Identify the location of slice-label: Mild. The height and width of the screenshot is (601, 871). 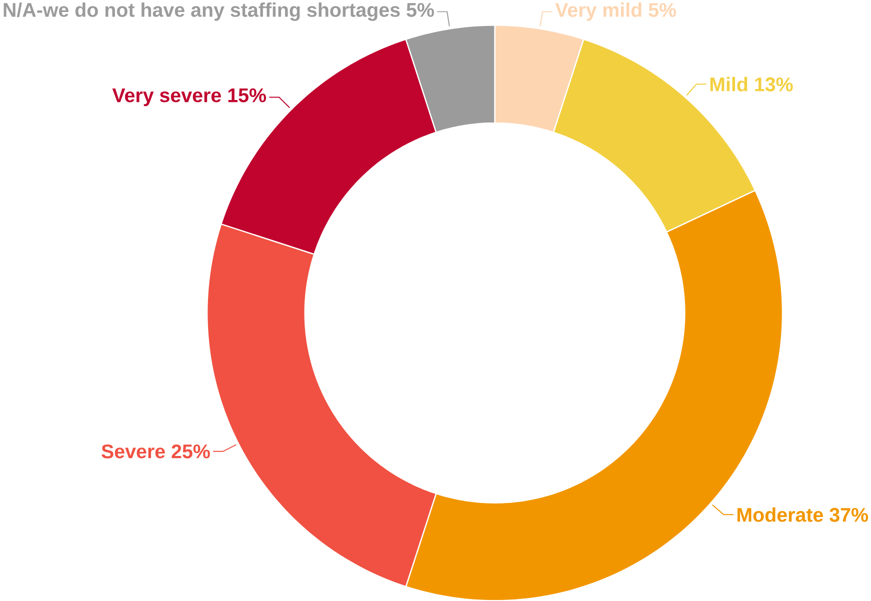
(729, 84).